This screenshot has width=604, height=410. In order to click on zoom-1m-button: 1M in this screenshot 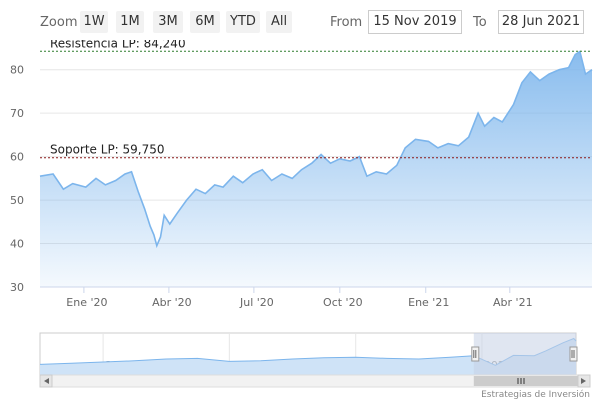, I will do `click(130, 22)`.